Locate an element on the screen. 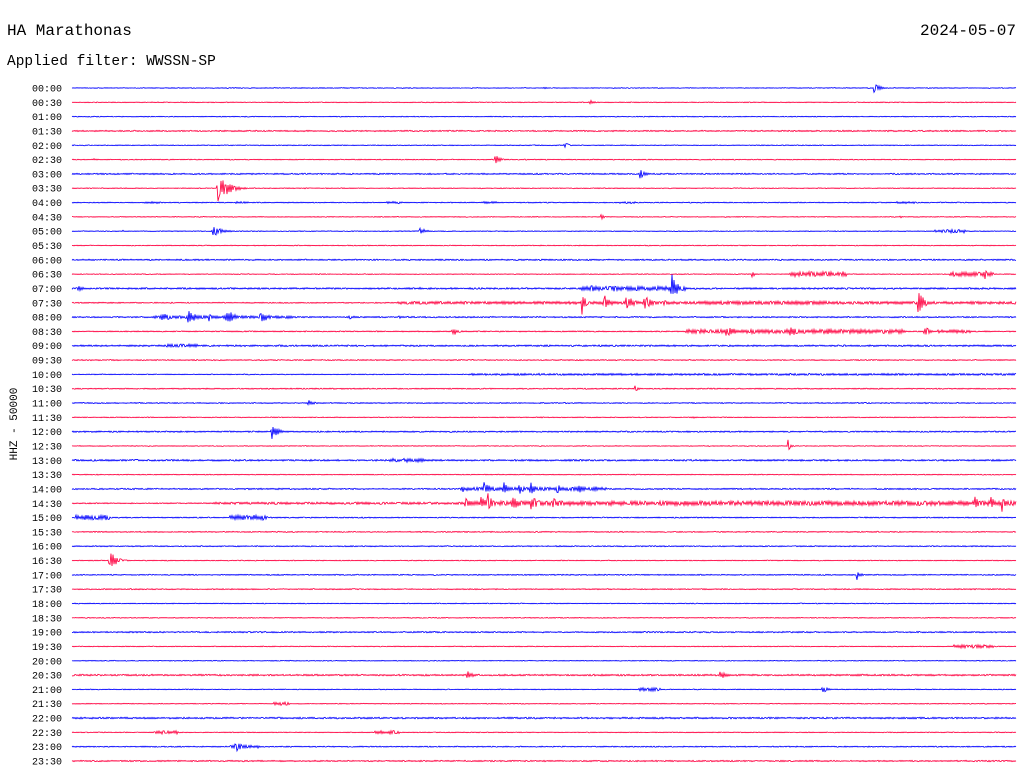  time-label: 00:30 is located at coordinates (47, 104).